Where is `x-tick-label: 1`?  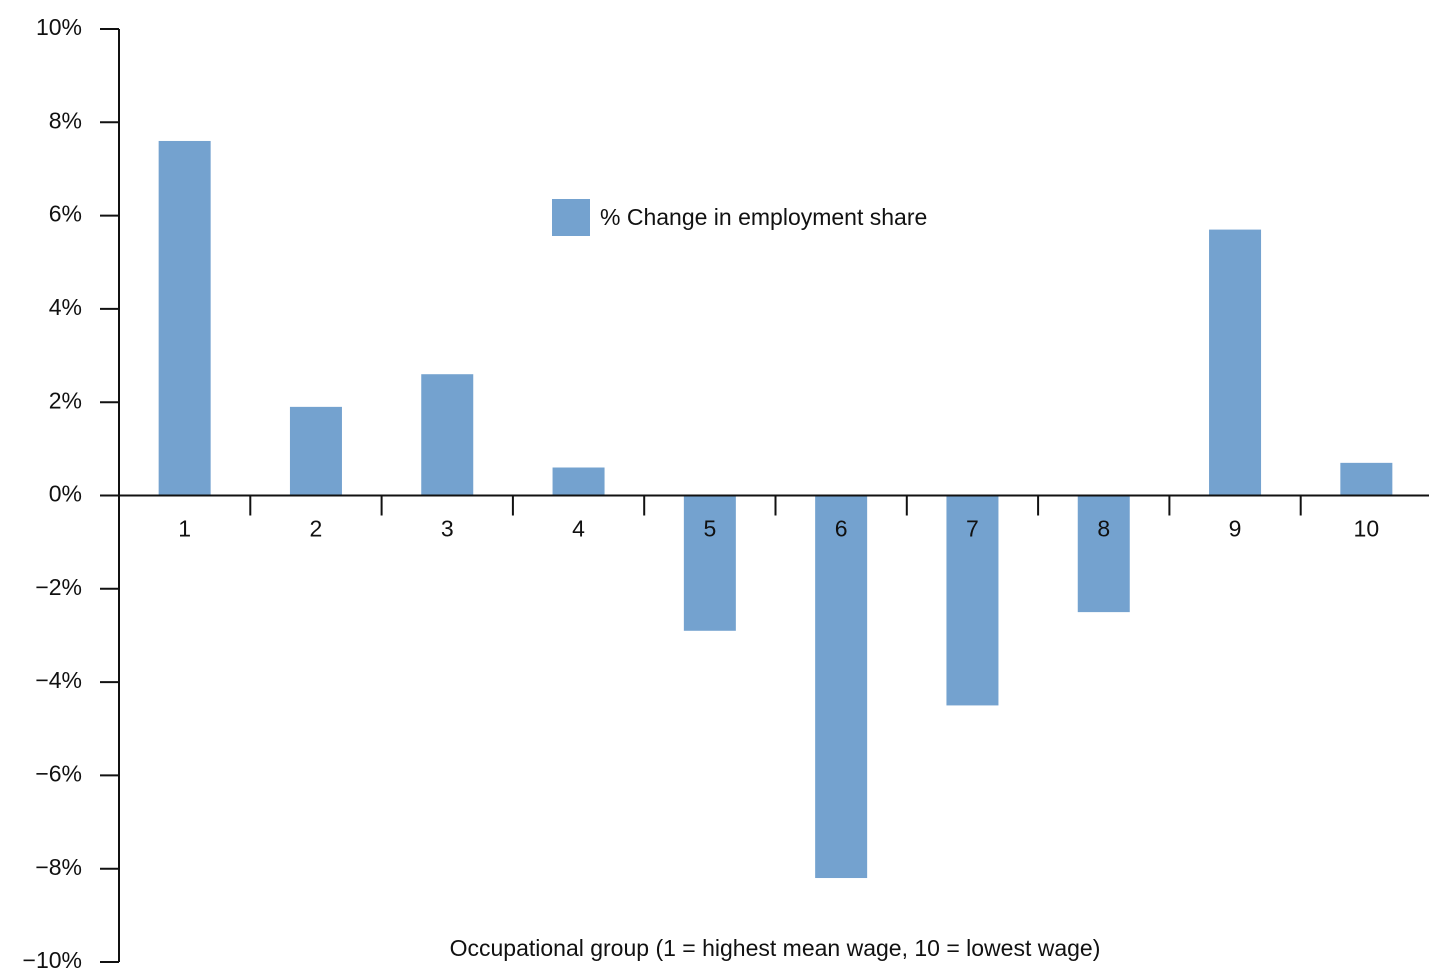 x-tick-label: 1 is located at coordinates (184, 529).